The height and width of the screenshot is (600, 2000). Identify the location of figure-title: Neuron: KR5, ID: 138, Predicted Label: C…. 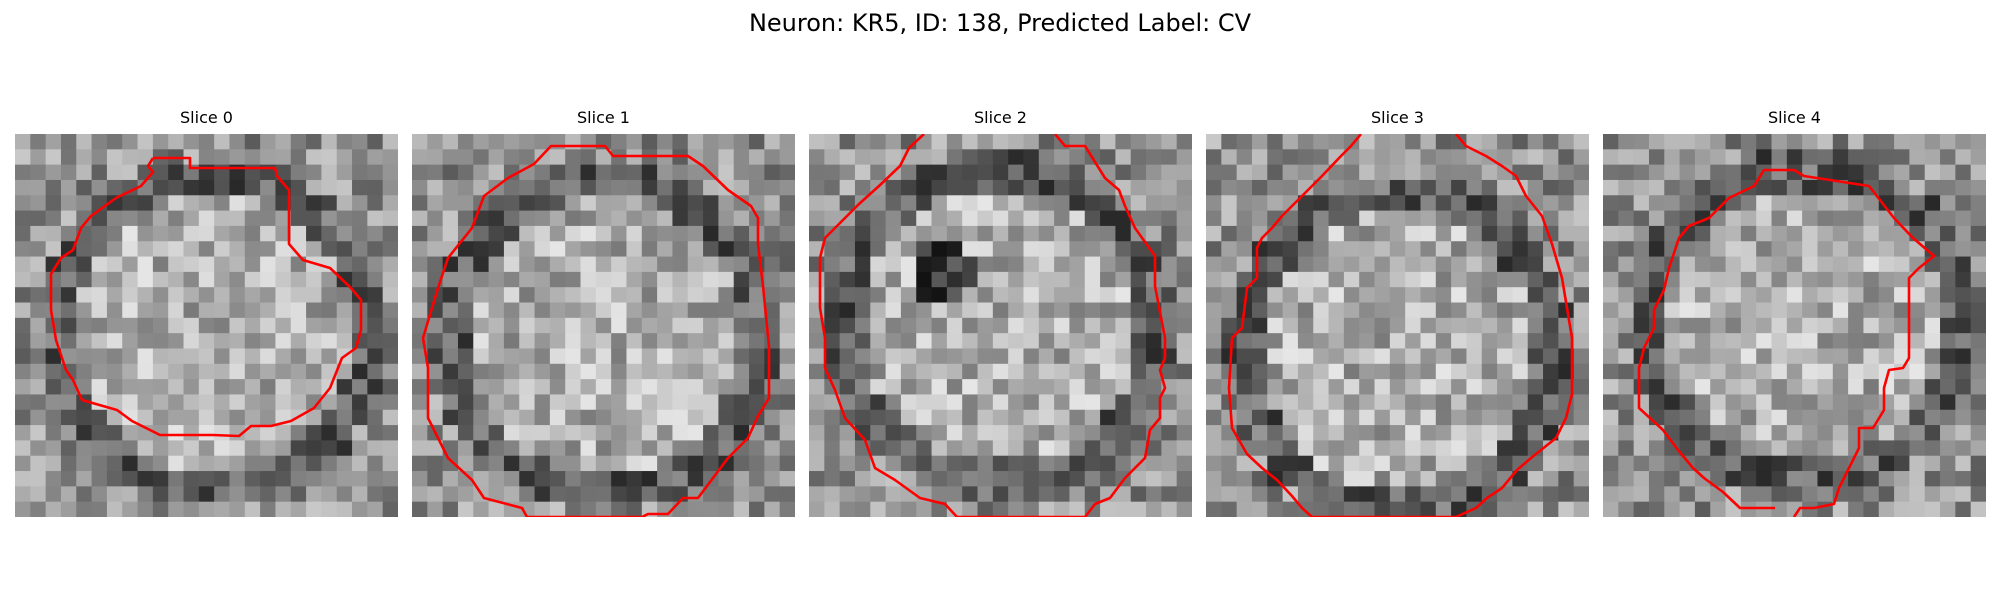
(1000, 23).